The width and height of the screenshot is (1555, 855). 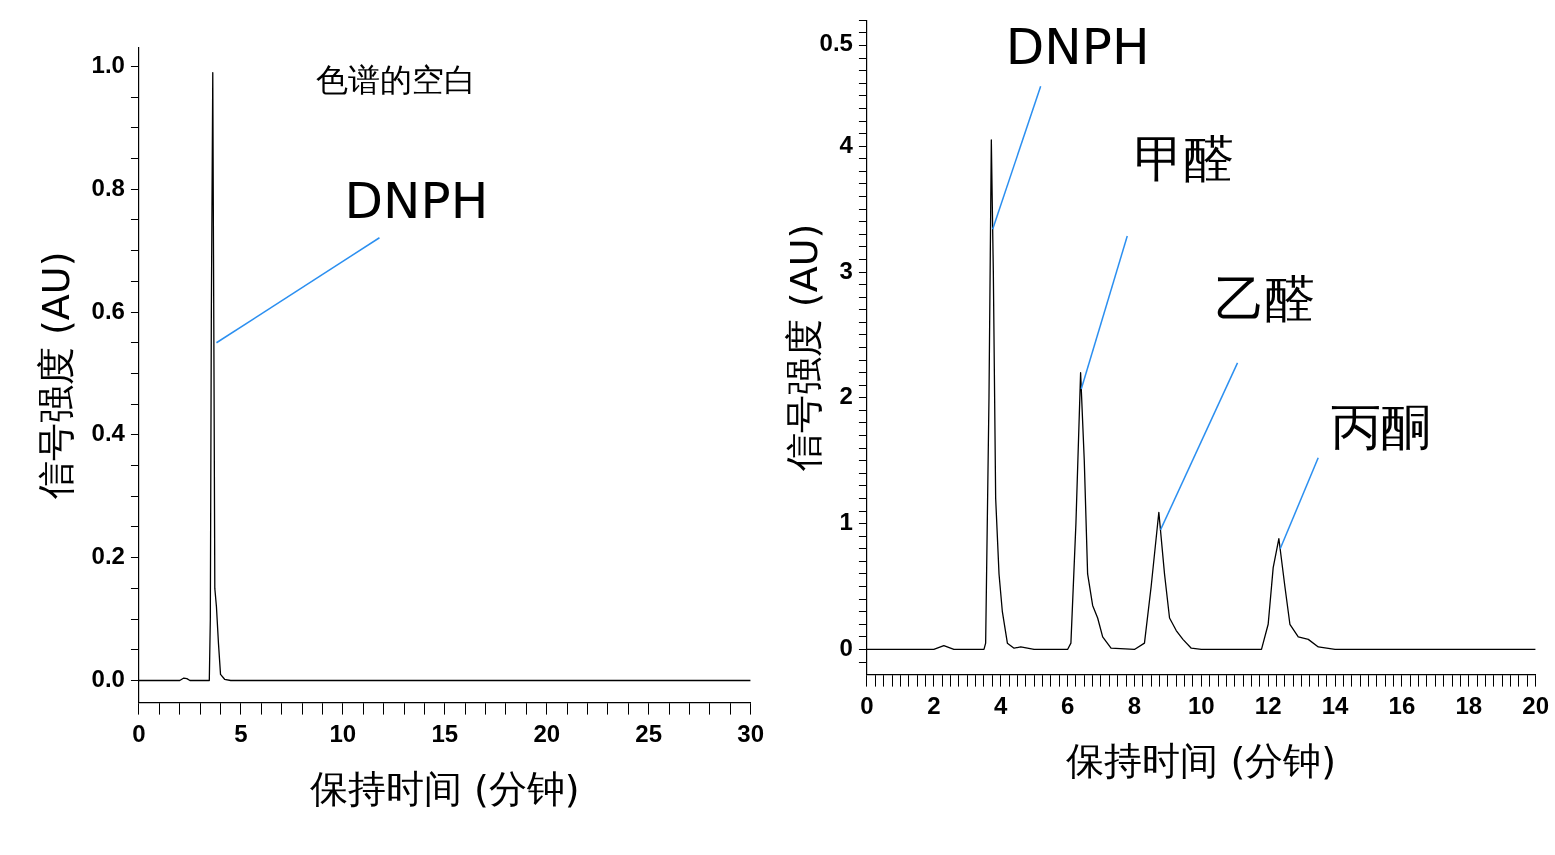 I want to click on x-tick-label: 12, so click(x=1268, y=705).